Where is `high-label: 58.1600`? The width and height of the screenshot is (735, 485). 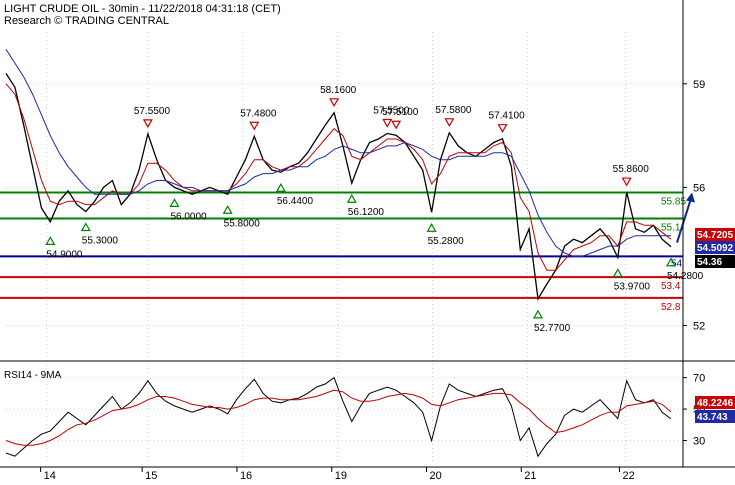 high-label: 58.1600 is located at coordinates (338, 90).